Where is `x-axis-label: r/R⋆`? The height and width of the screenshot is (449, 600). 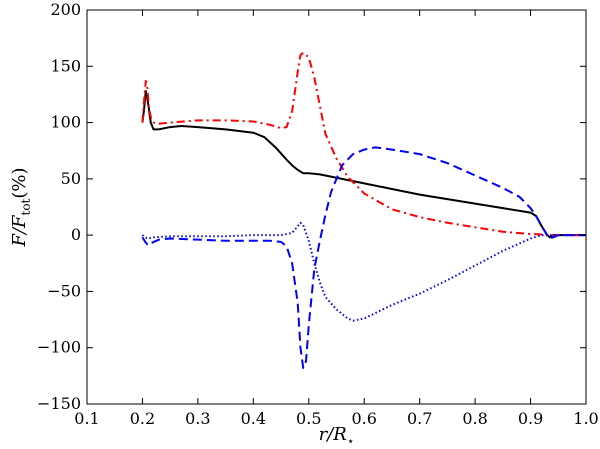 x-axis-label: r/R⋆ is located at coordinates (337, 436).